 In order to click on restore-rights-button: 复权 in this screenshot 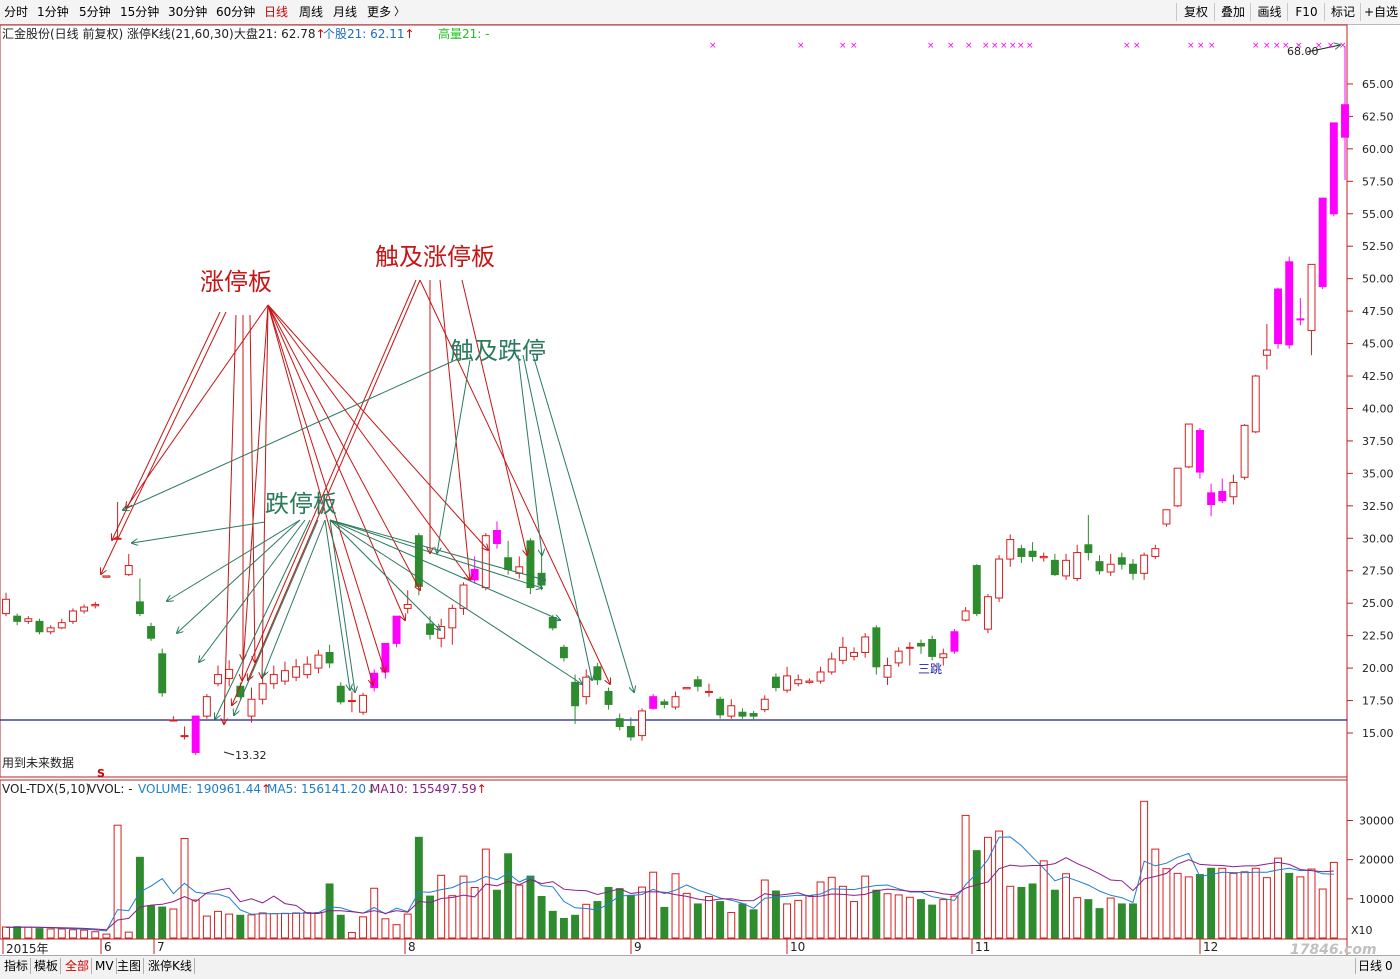, I will do `click(1195, 12)`.